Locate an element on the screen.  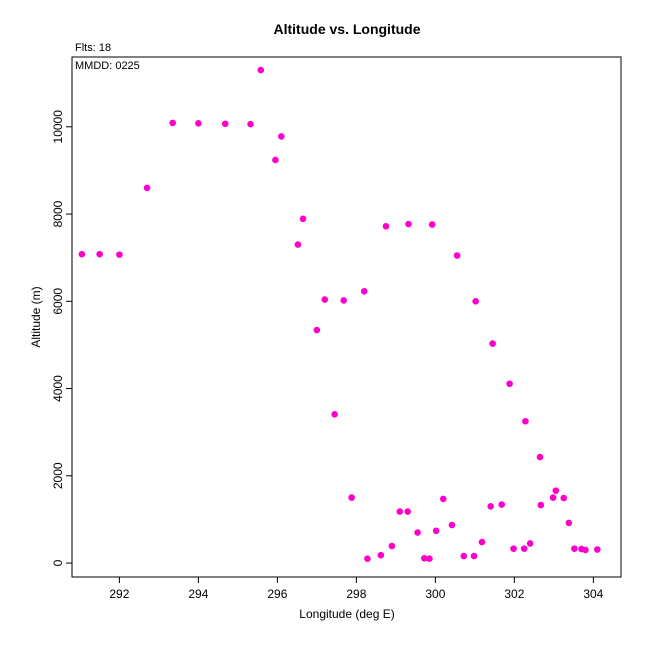
y-tick-label: 6000 is located at coordinates (58, 301).